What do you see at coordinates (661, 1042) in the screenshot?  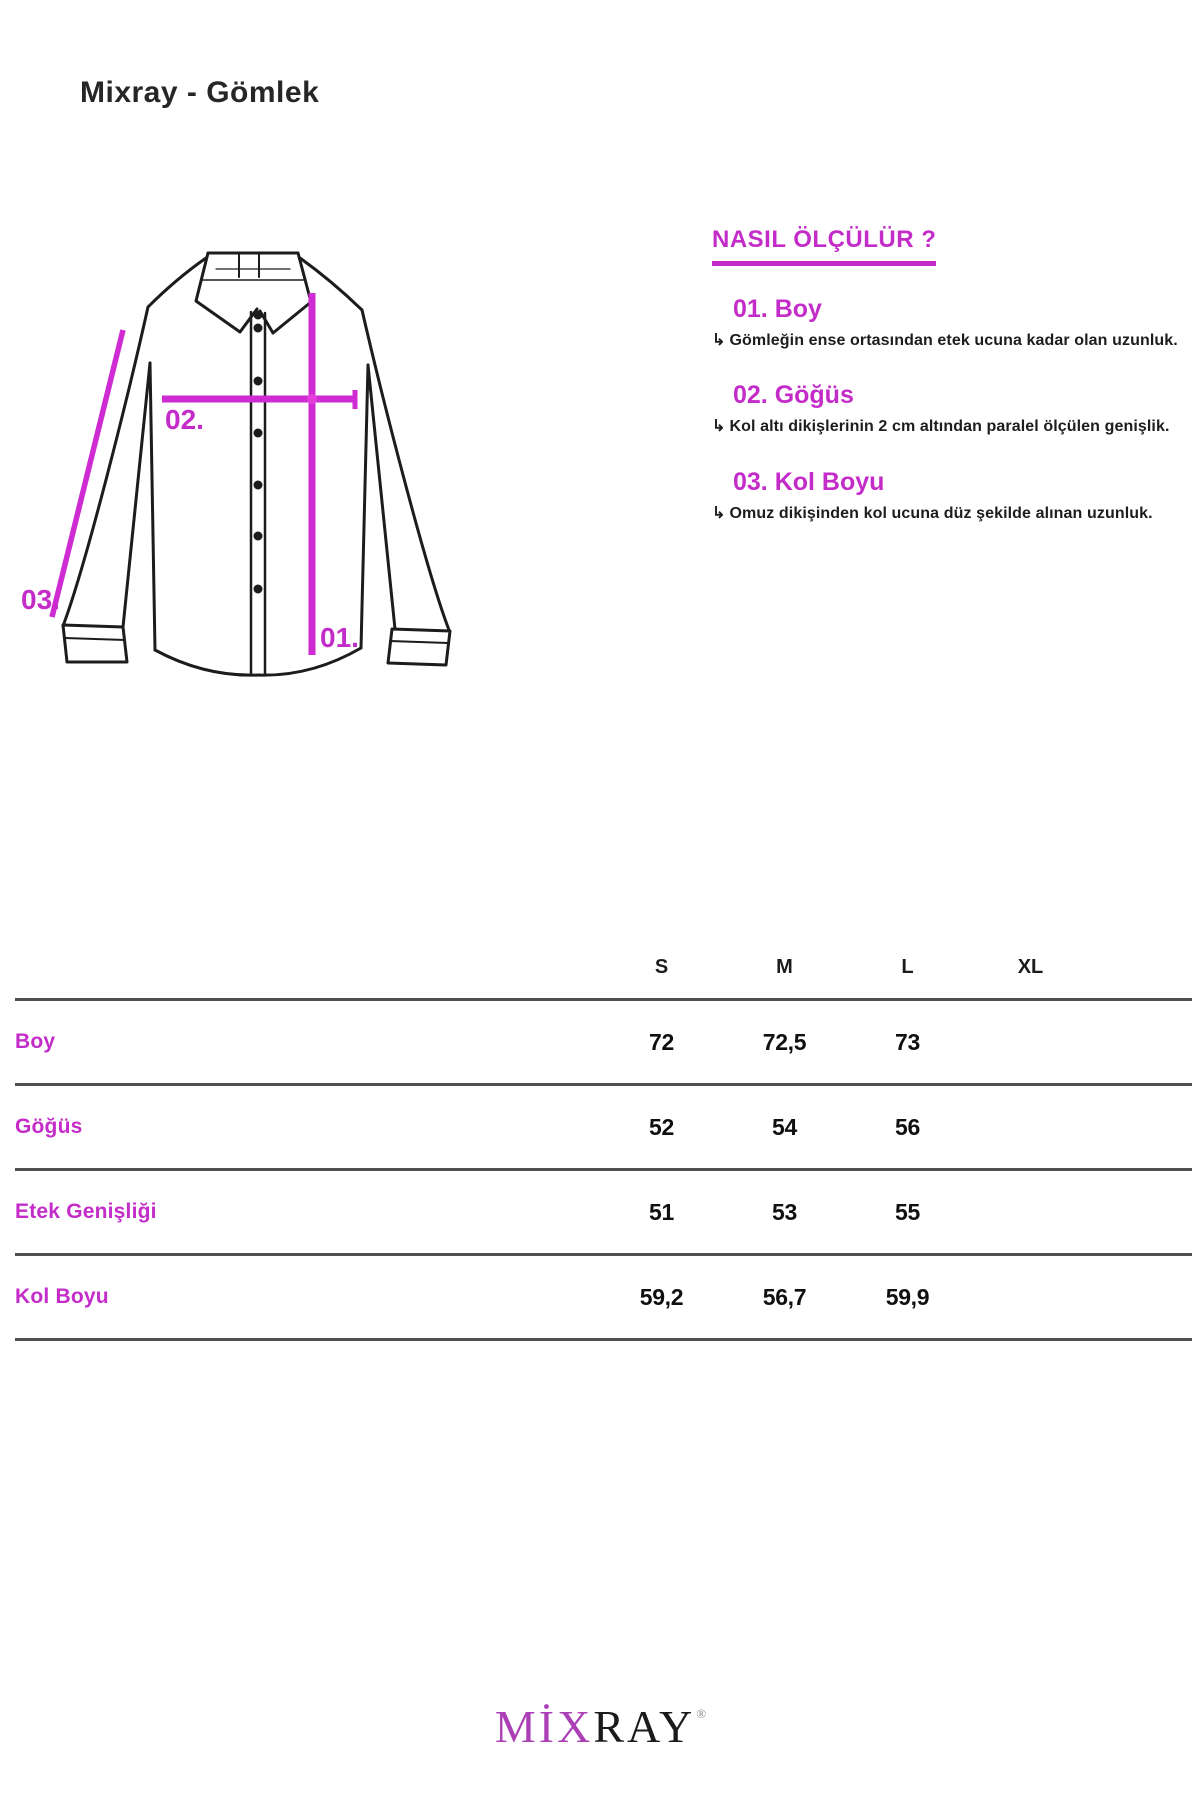 I see `cell-boy-s: 72` at bounding box center [661, 1042].